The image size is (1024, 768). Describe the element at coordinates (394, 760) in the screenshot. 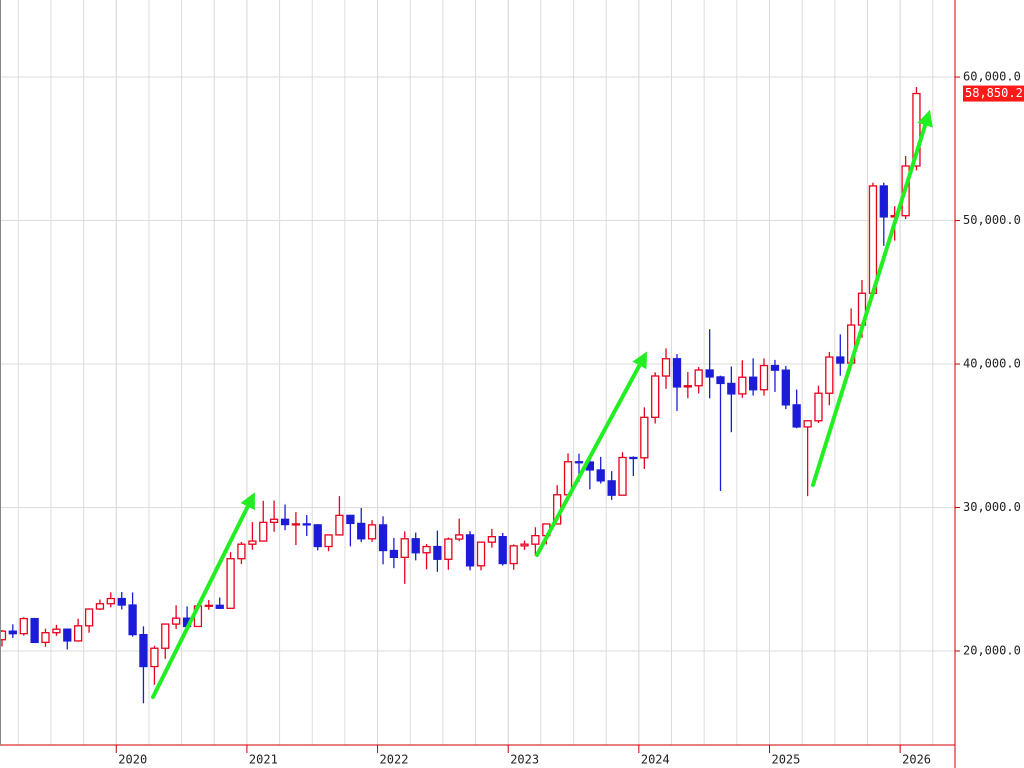

I see `x-tick-label: 2022` at that location.